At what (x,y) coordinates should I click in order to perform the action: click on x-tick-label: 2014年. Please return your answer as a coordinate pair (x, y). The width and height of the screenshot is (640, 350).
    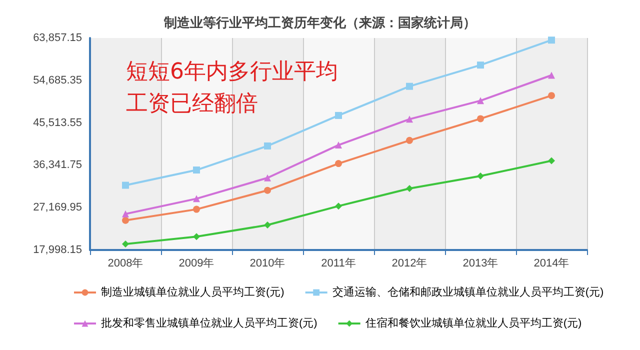
    Looking at the image, I should click on (552, 264).